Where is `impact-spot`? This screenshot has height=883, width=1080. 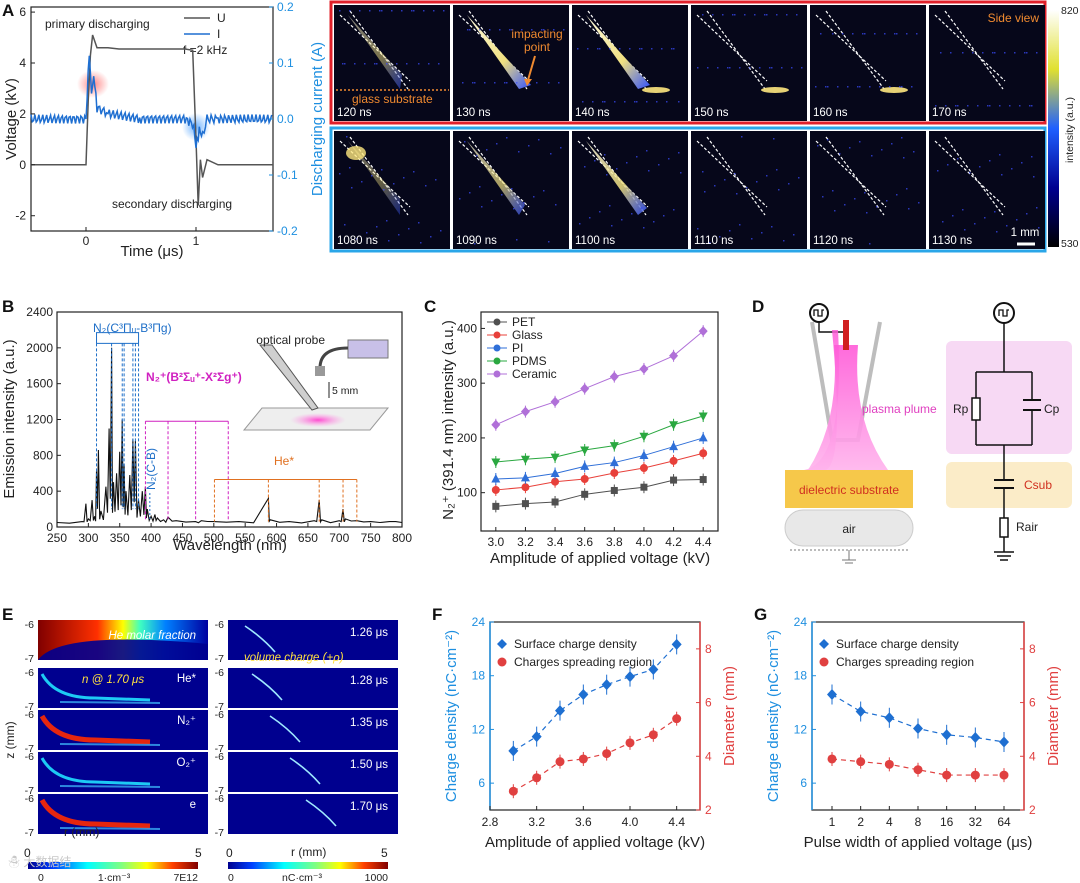 impact-spot is located at coordinates (775, 90).